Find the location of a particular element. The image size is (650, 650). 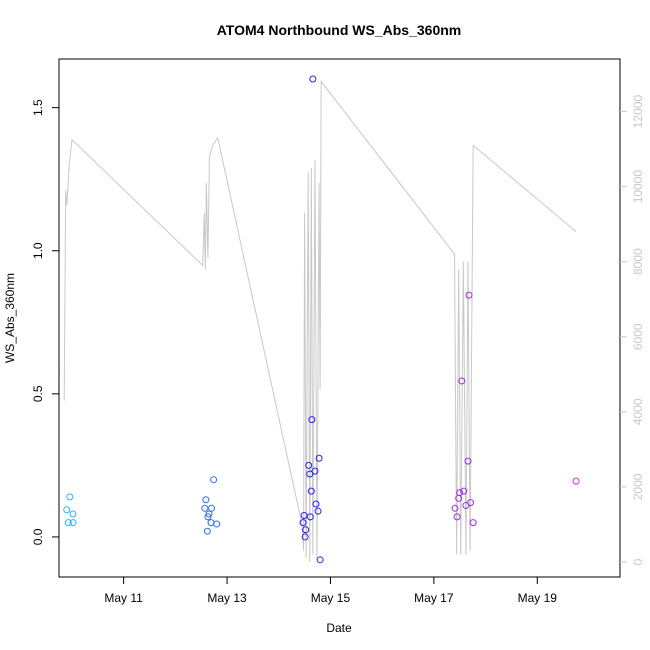

x-tick-label: May 11 is located at coordinates (123, 598).